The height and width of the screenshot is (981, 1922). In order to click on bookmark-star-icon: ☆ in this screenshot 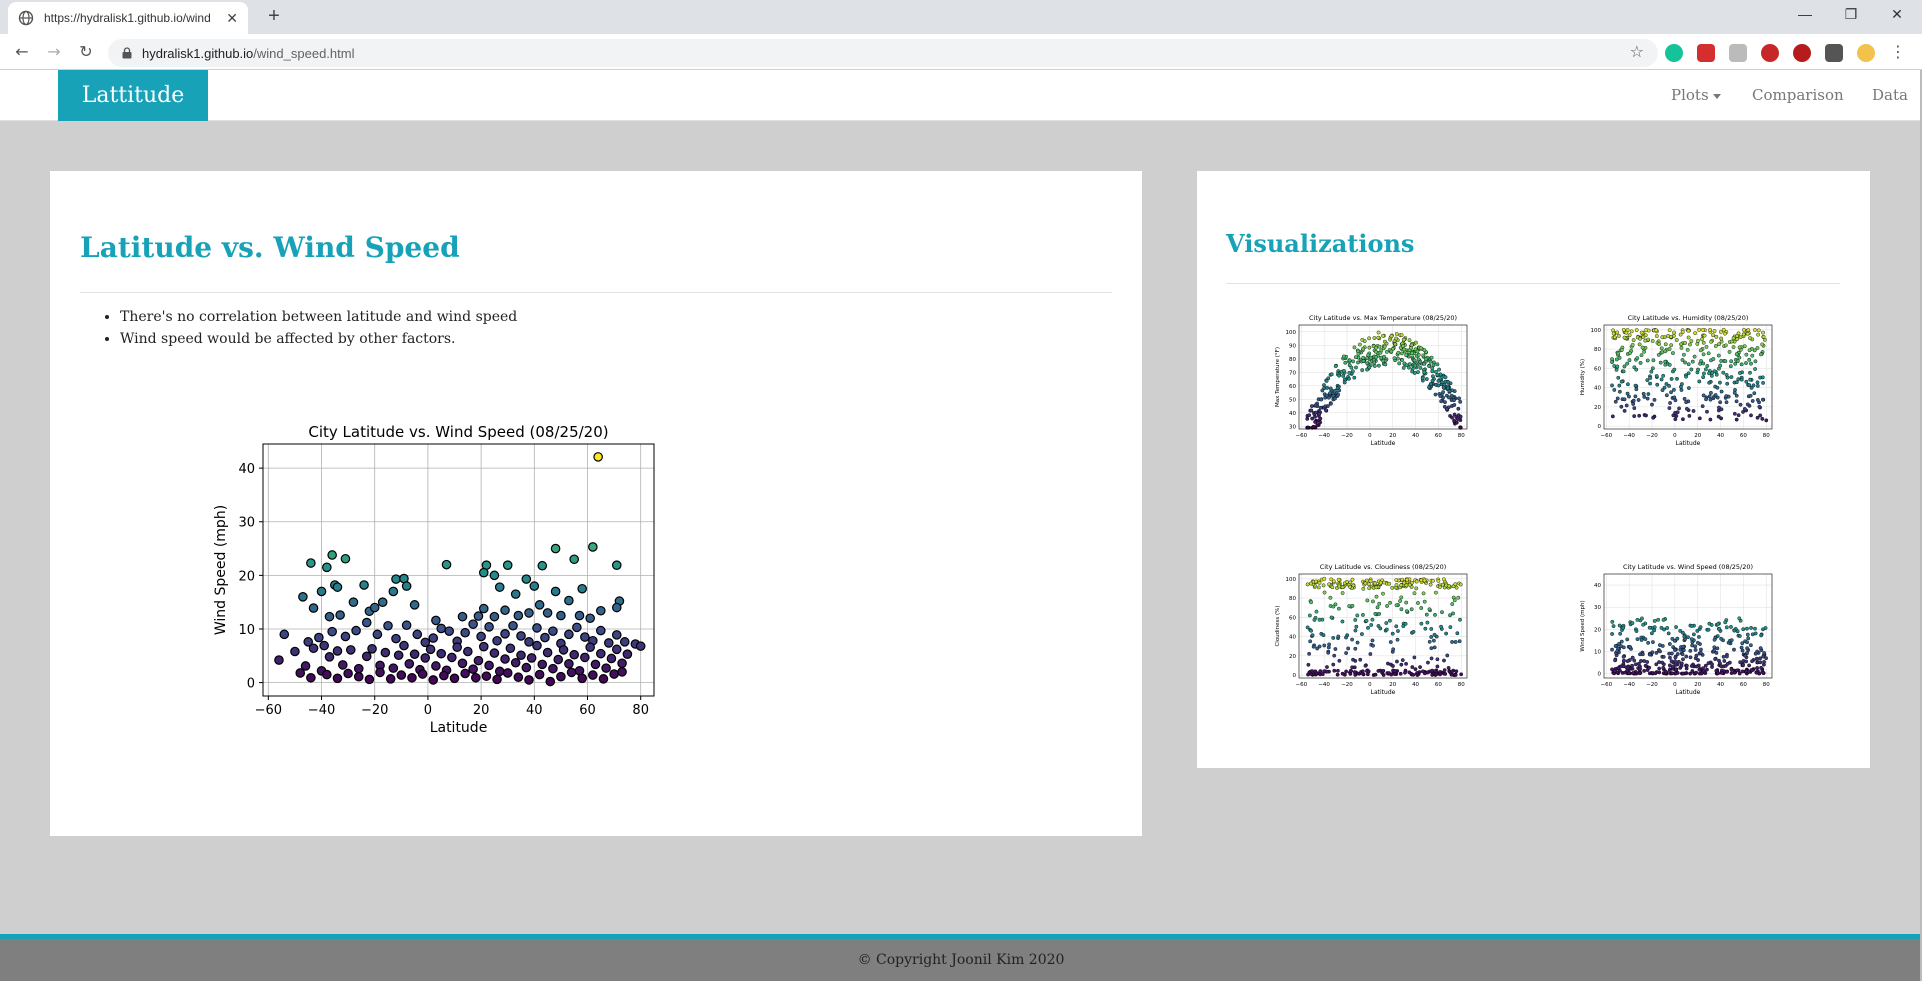, I will do `click(1636, 51)`.